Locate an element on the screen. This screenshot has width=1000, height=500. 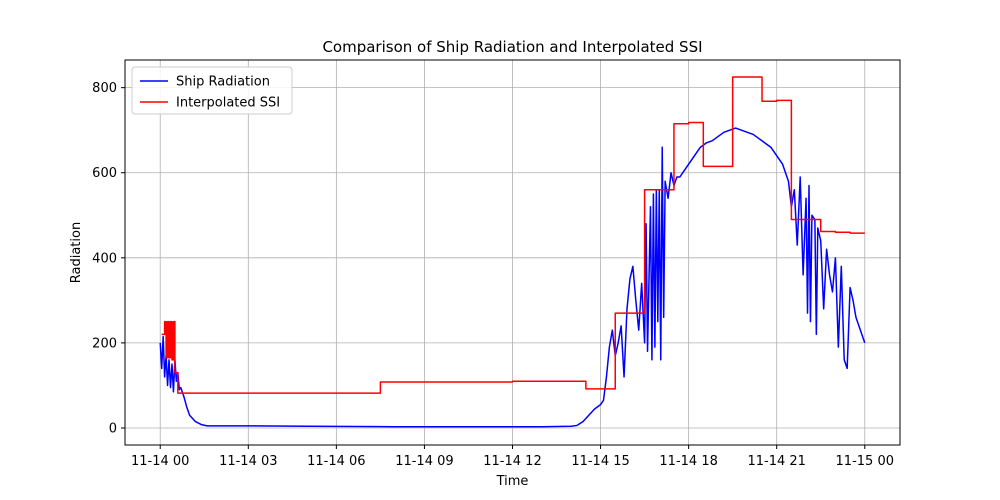
y-tick-label: 0 is located at coordinates (113, 428).